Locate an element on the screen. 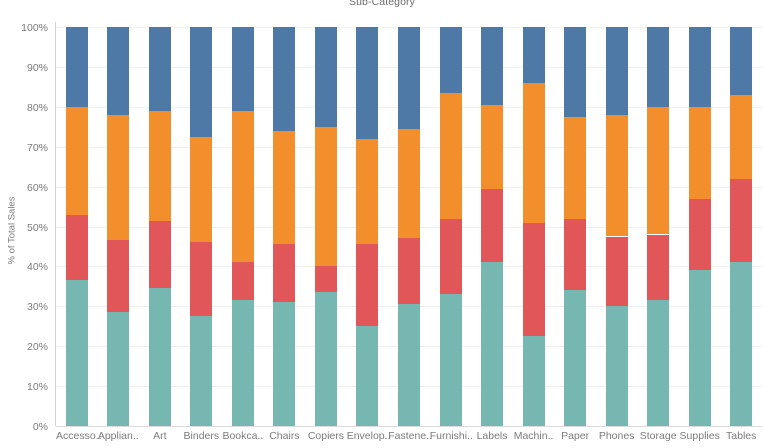  x-axis-tick-label: Furnishi.. is located at coordinates (451, 436).